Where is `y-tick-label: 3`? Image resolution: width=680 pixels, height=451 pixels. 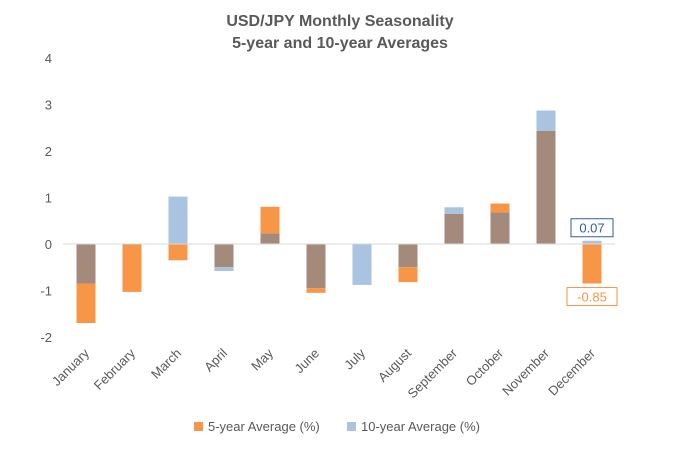
y-tick-label: 3 is located at coordinates (48, 105).